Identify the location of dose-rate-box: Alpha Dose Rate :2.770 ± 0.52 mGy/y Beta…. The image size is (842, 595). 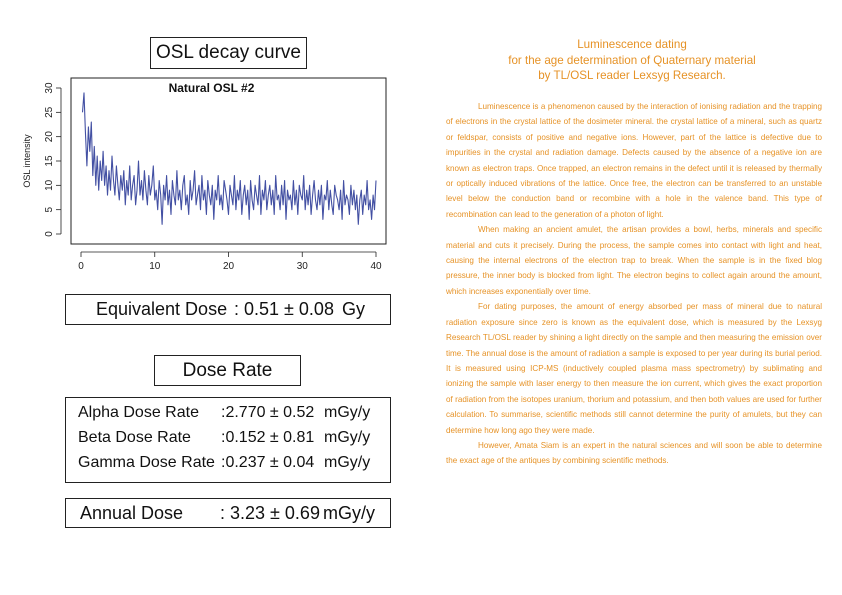
(228, 440).